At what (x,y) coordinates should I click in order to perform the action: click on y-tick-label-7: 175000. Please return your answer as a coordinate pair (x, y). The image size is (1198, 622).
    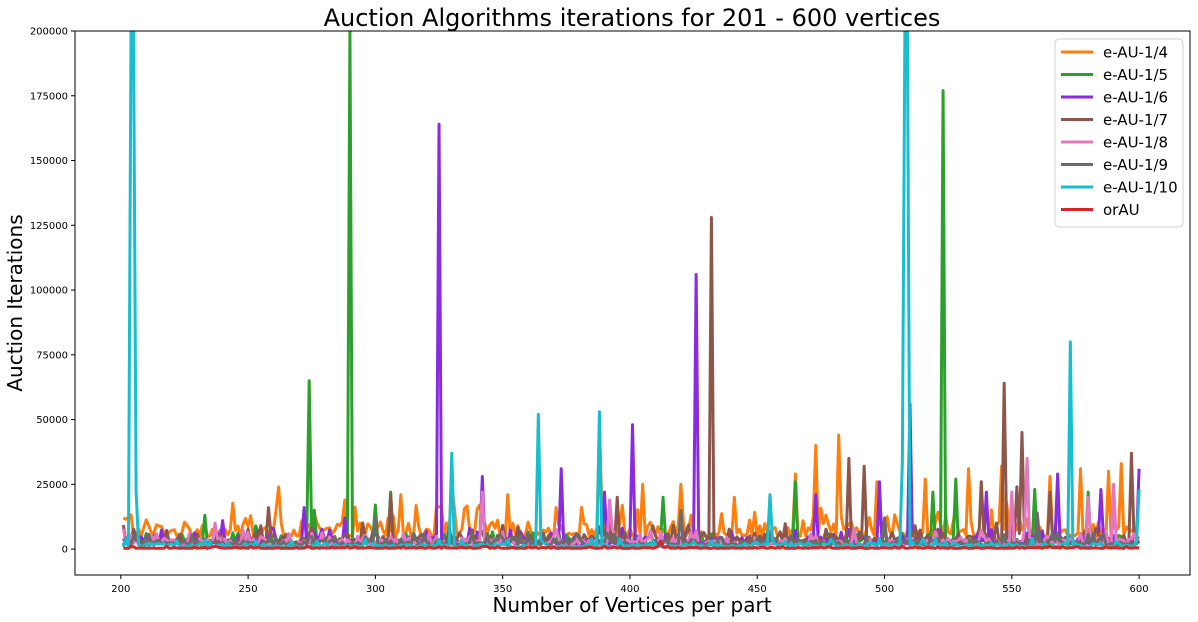
    Looking at the image, I should click on (49, 96).